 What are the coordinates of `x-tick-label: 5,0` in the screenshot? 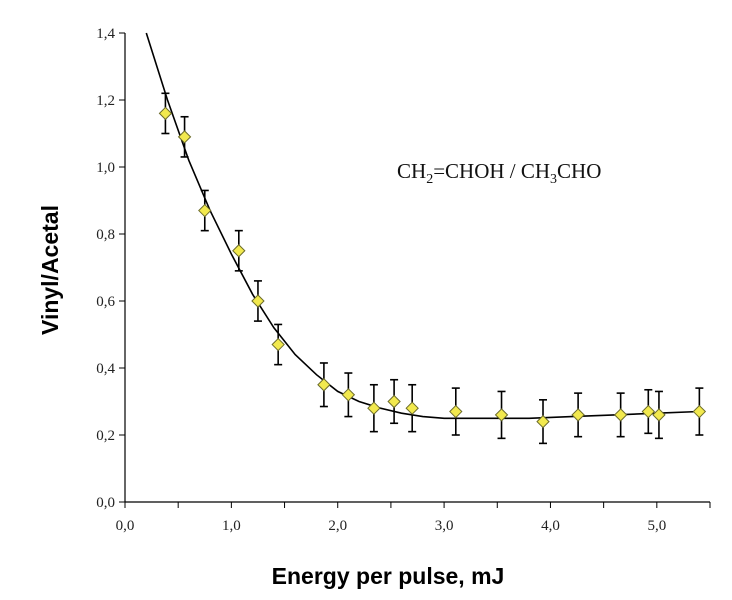 It's located at (656, 526).